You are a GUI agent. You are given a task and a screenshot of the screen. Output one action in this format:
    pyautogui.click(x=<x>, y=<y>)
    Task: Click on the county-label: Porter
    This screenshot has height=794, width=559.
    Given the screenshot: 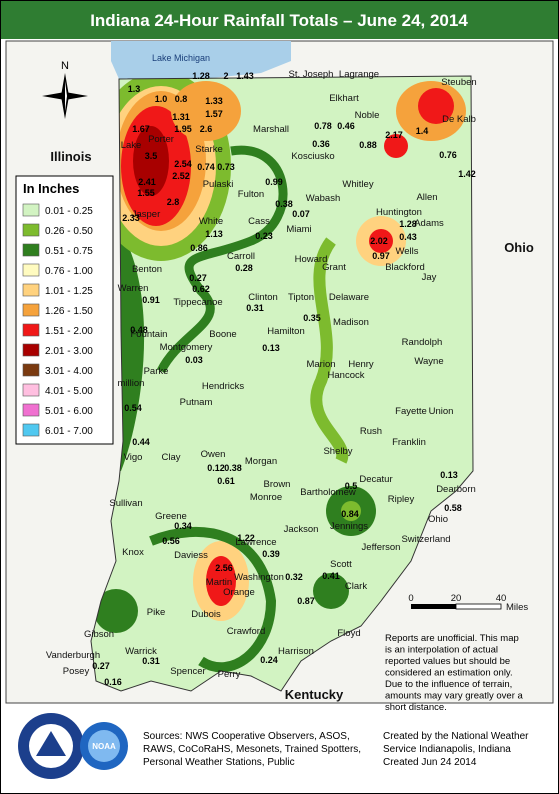 What is the action you would take?
    pyautogui.click(x=161, y=139)
    